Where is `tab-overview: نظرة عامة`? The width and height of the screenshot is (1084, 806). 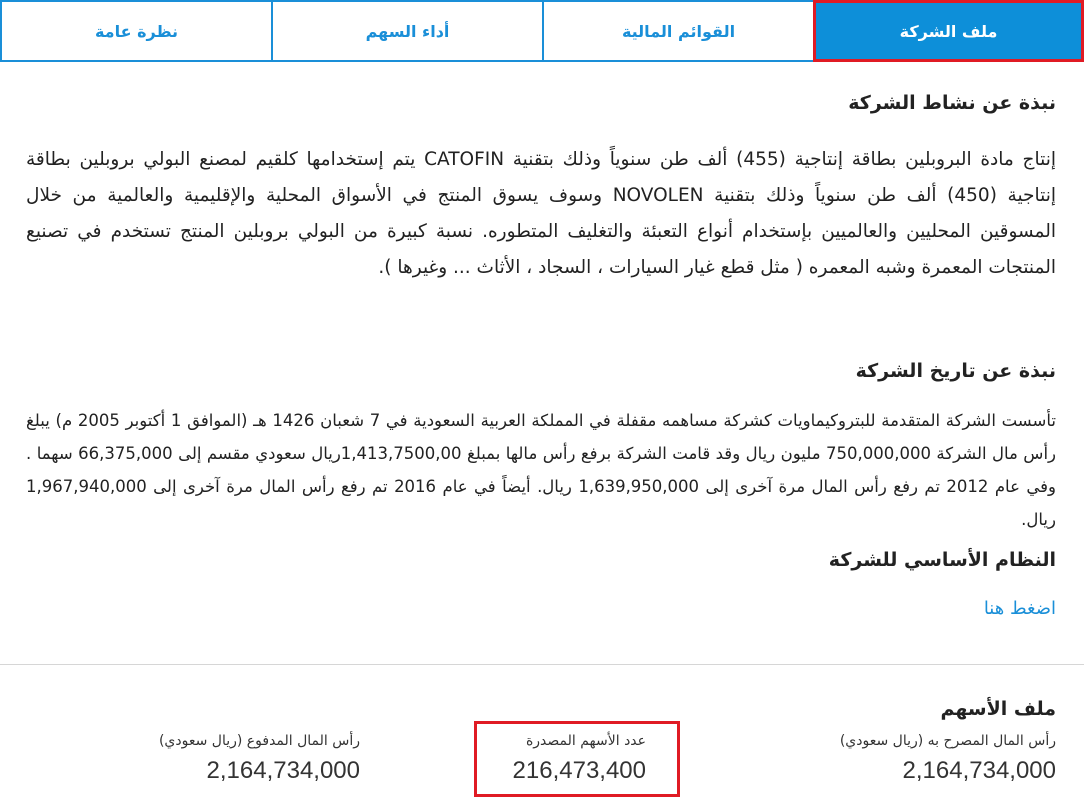
tab-overview: نظرة عامة is located at coordinates (135, 31).